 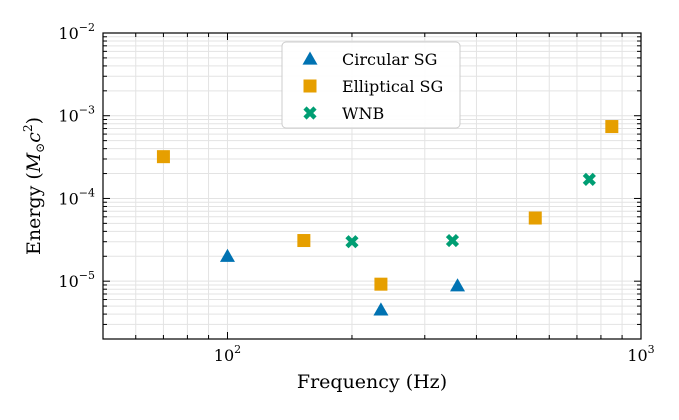 I want to click on y-tick-label-exponent: −2, so click(x=87, y=27).